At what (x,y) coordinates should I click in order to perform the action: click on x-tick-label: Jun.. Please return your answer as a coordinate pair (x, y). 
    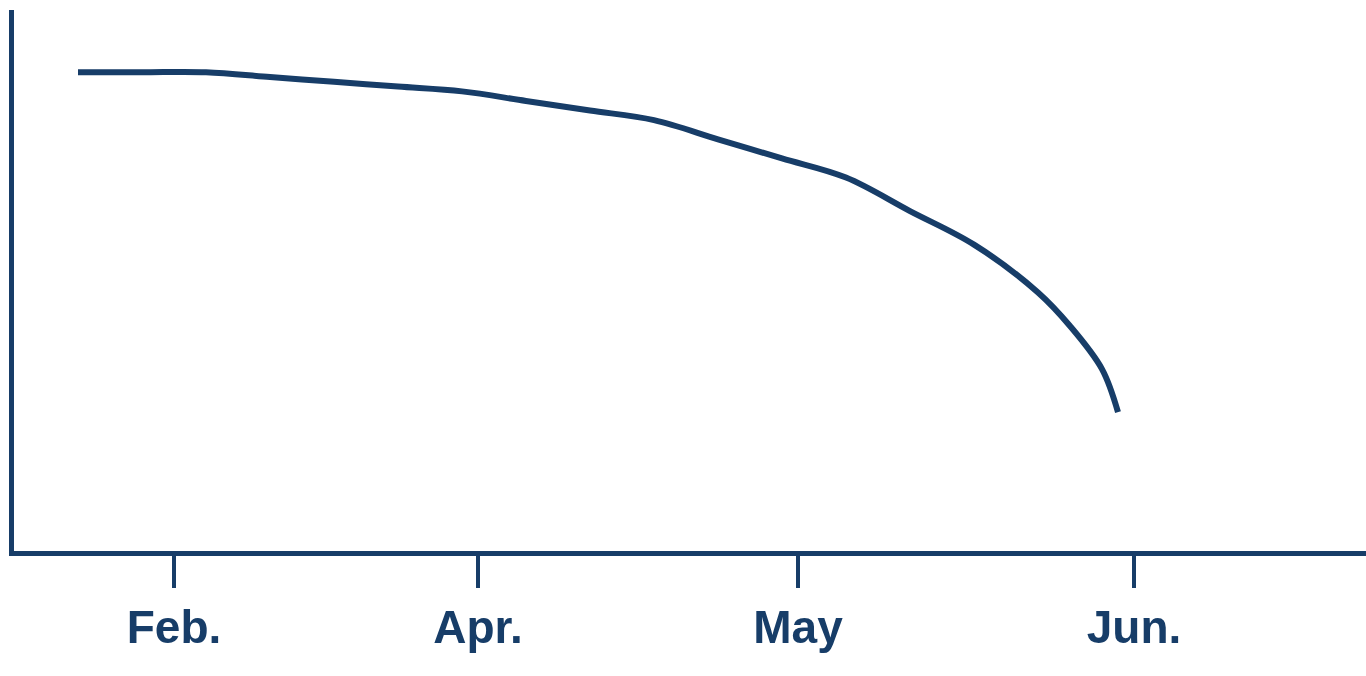
    Looking at the image, I should click on (1134, 627).